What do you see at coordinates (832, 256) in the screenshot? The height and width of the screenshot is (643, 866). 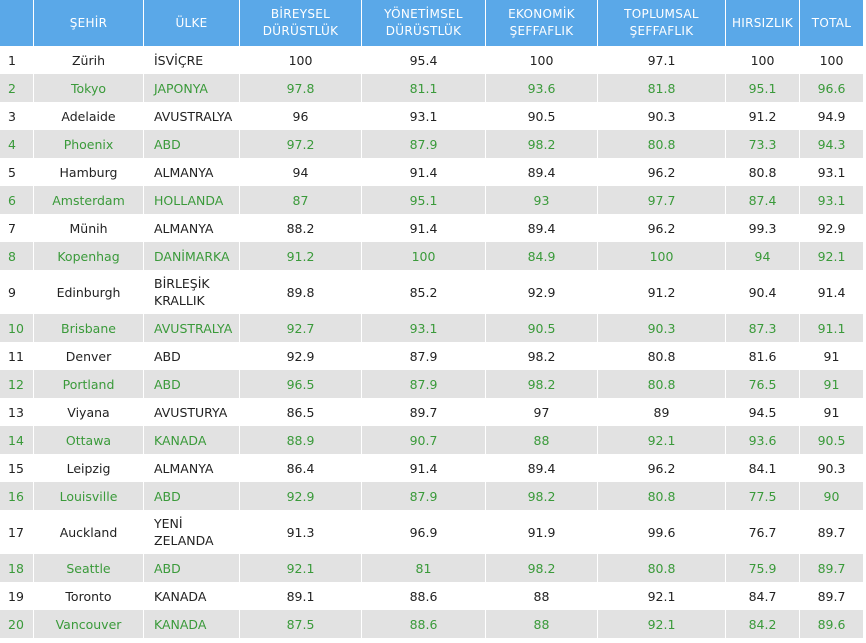 I see `total-cell: 92.1` at bounding box center [832, 256].